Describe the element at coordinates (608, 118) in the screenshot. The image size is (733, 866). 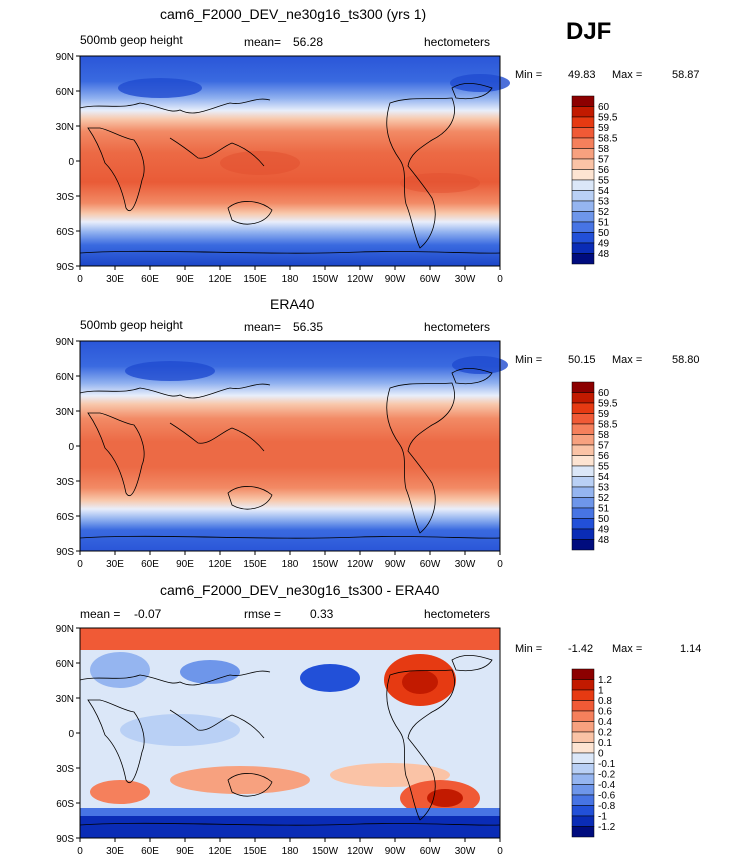
I see `legend-label: 59.5` at that location.